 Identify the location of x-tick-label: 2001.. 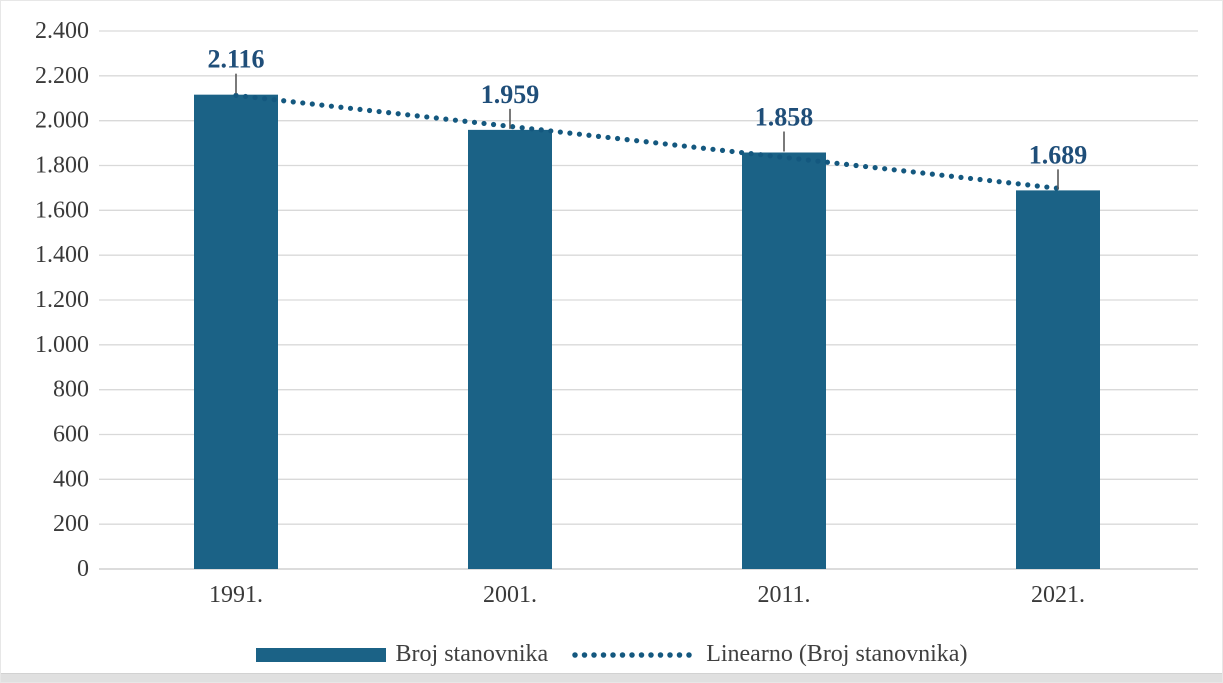
(510, 595).